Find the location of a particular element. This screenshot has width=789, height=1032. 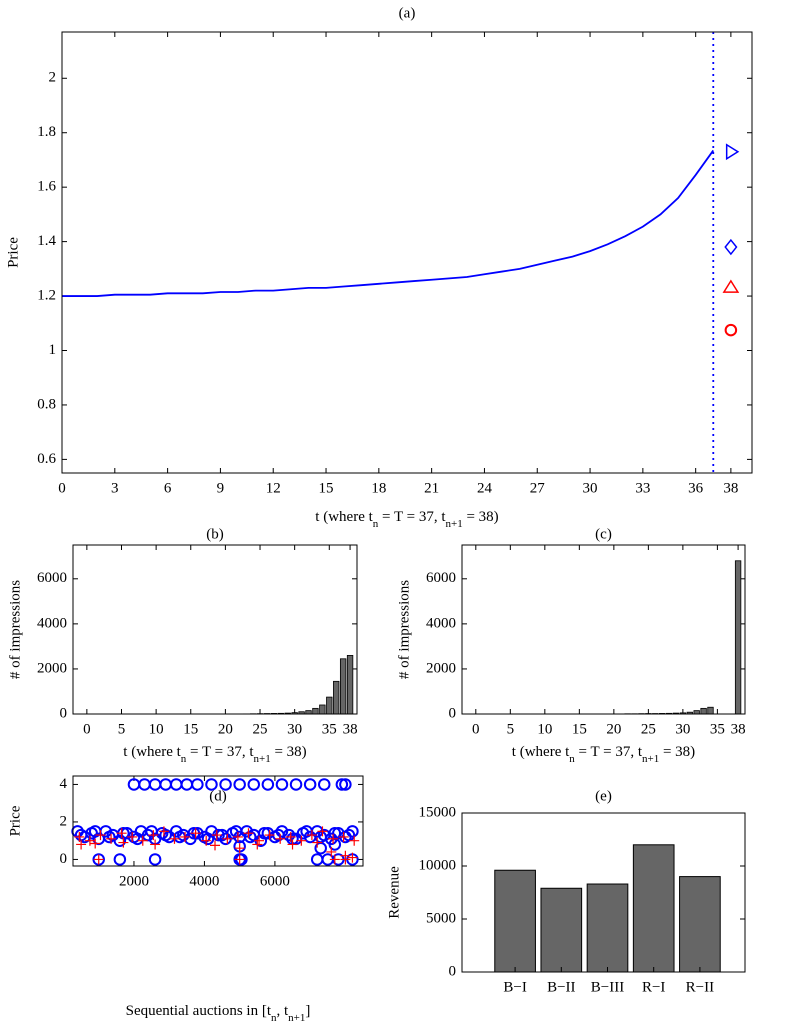

y-tick-label: 0.6 is located at coordinates (46, 459).